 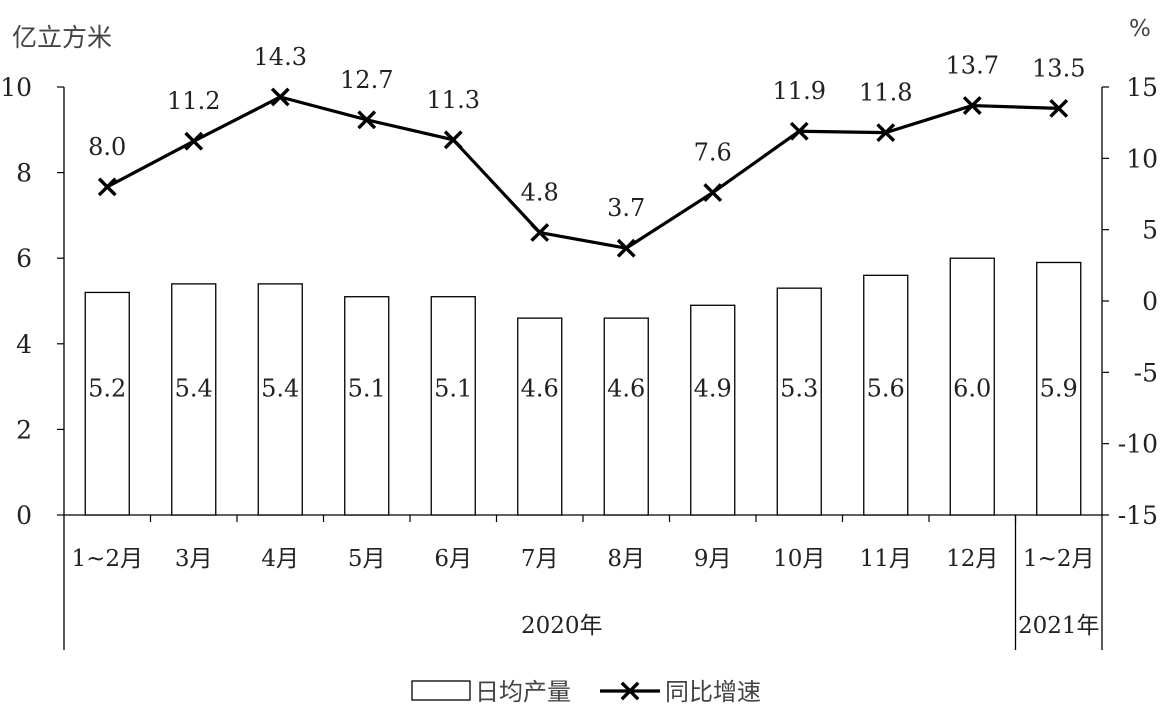 What do you see at coordinates (453, 559) in the screenshot?
I see `x-tick-label: 6月` at bounding box center [453, 559].